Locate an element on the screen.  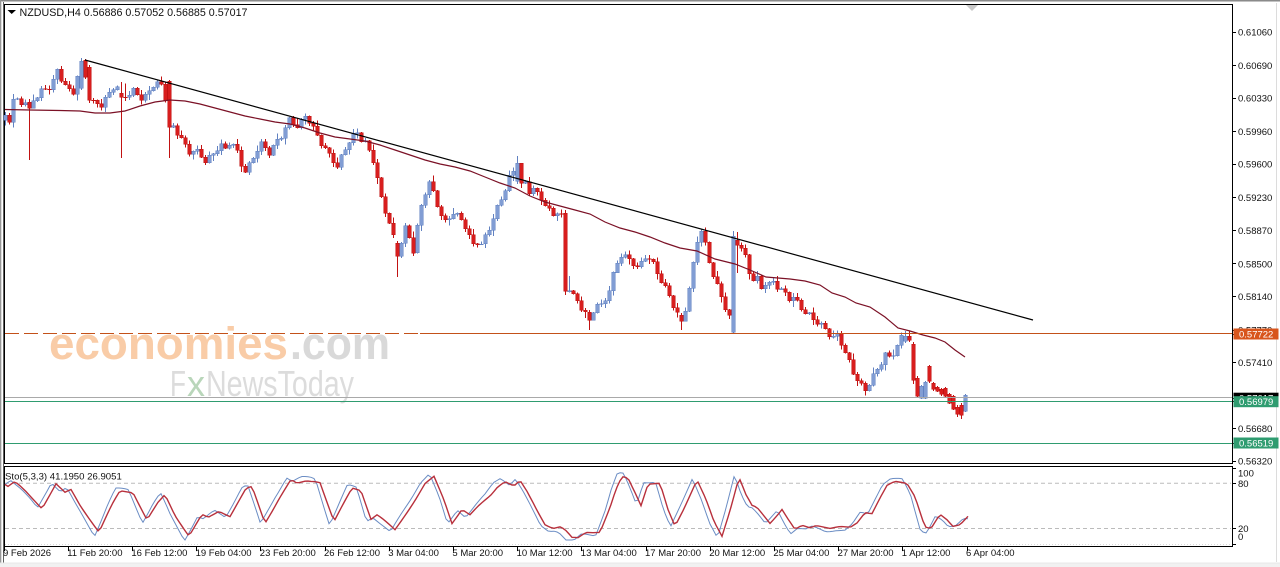
svg-text: 0.60330 is located at coordinates (1255, 99).